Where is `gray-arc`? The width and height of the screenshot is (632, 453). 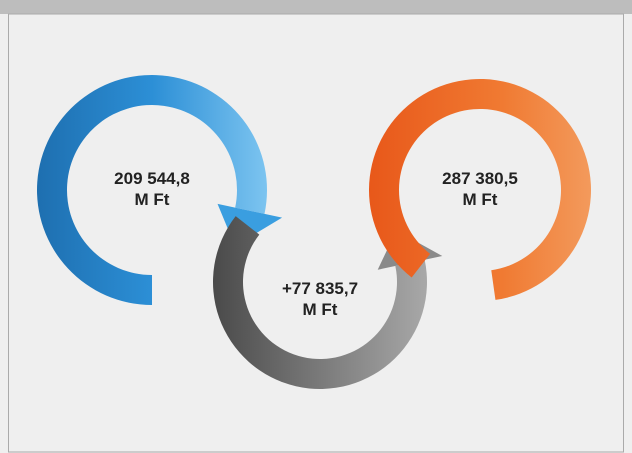
gray-arc is located at coordinates (320, 302).